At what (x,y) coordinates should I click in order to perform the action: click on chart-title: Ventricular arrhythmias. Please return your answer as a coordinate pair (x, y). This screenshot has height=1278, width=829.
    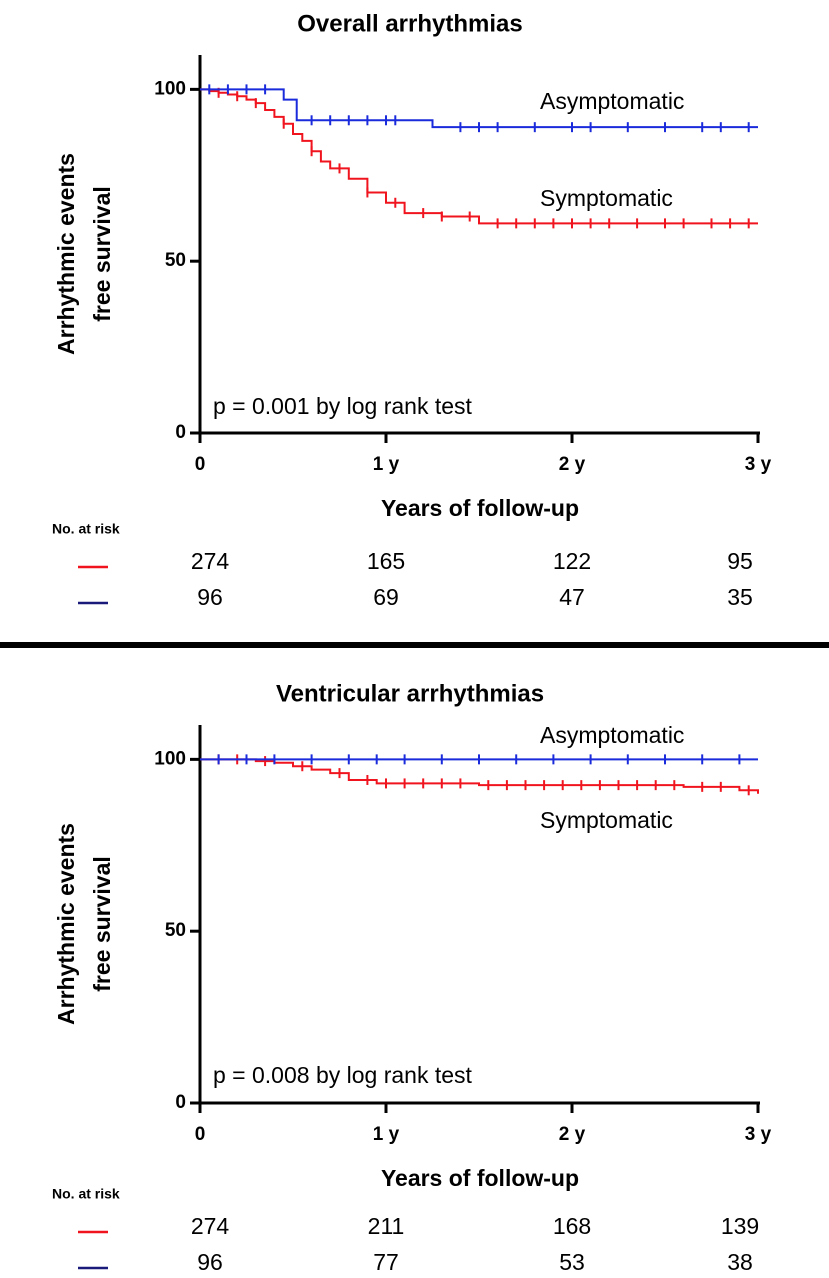
    Looking at the image, I should click on (410, 693).